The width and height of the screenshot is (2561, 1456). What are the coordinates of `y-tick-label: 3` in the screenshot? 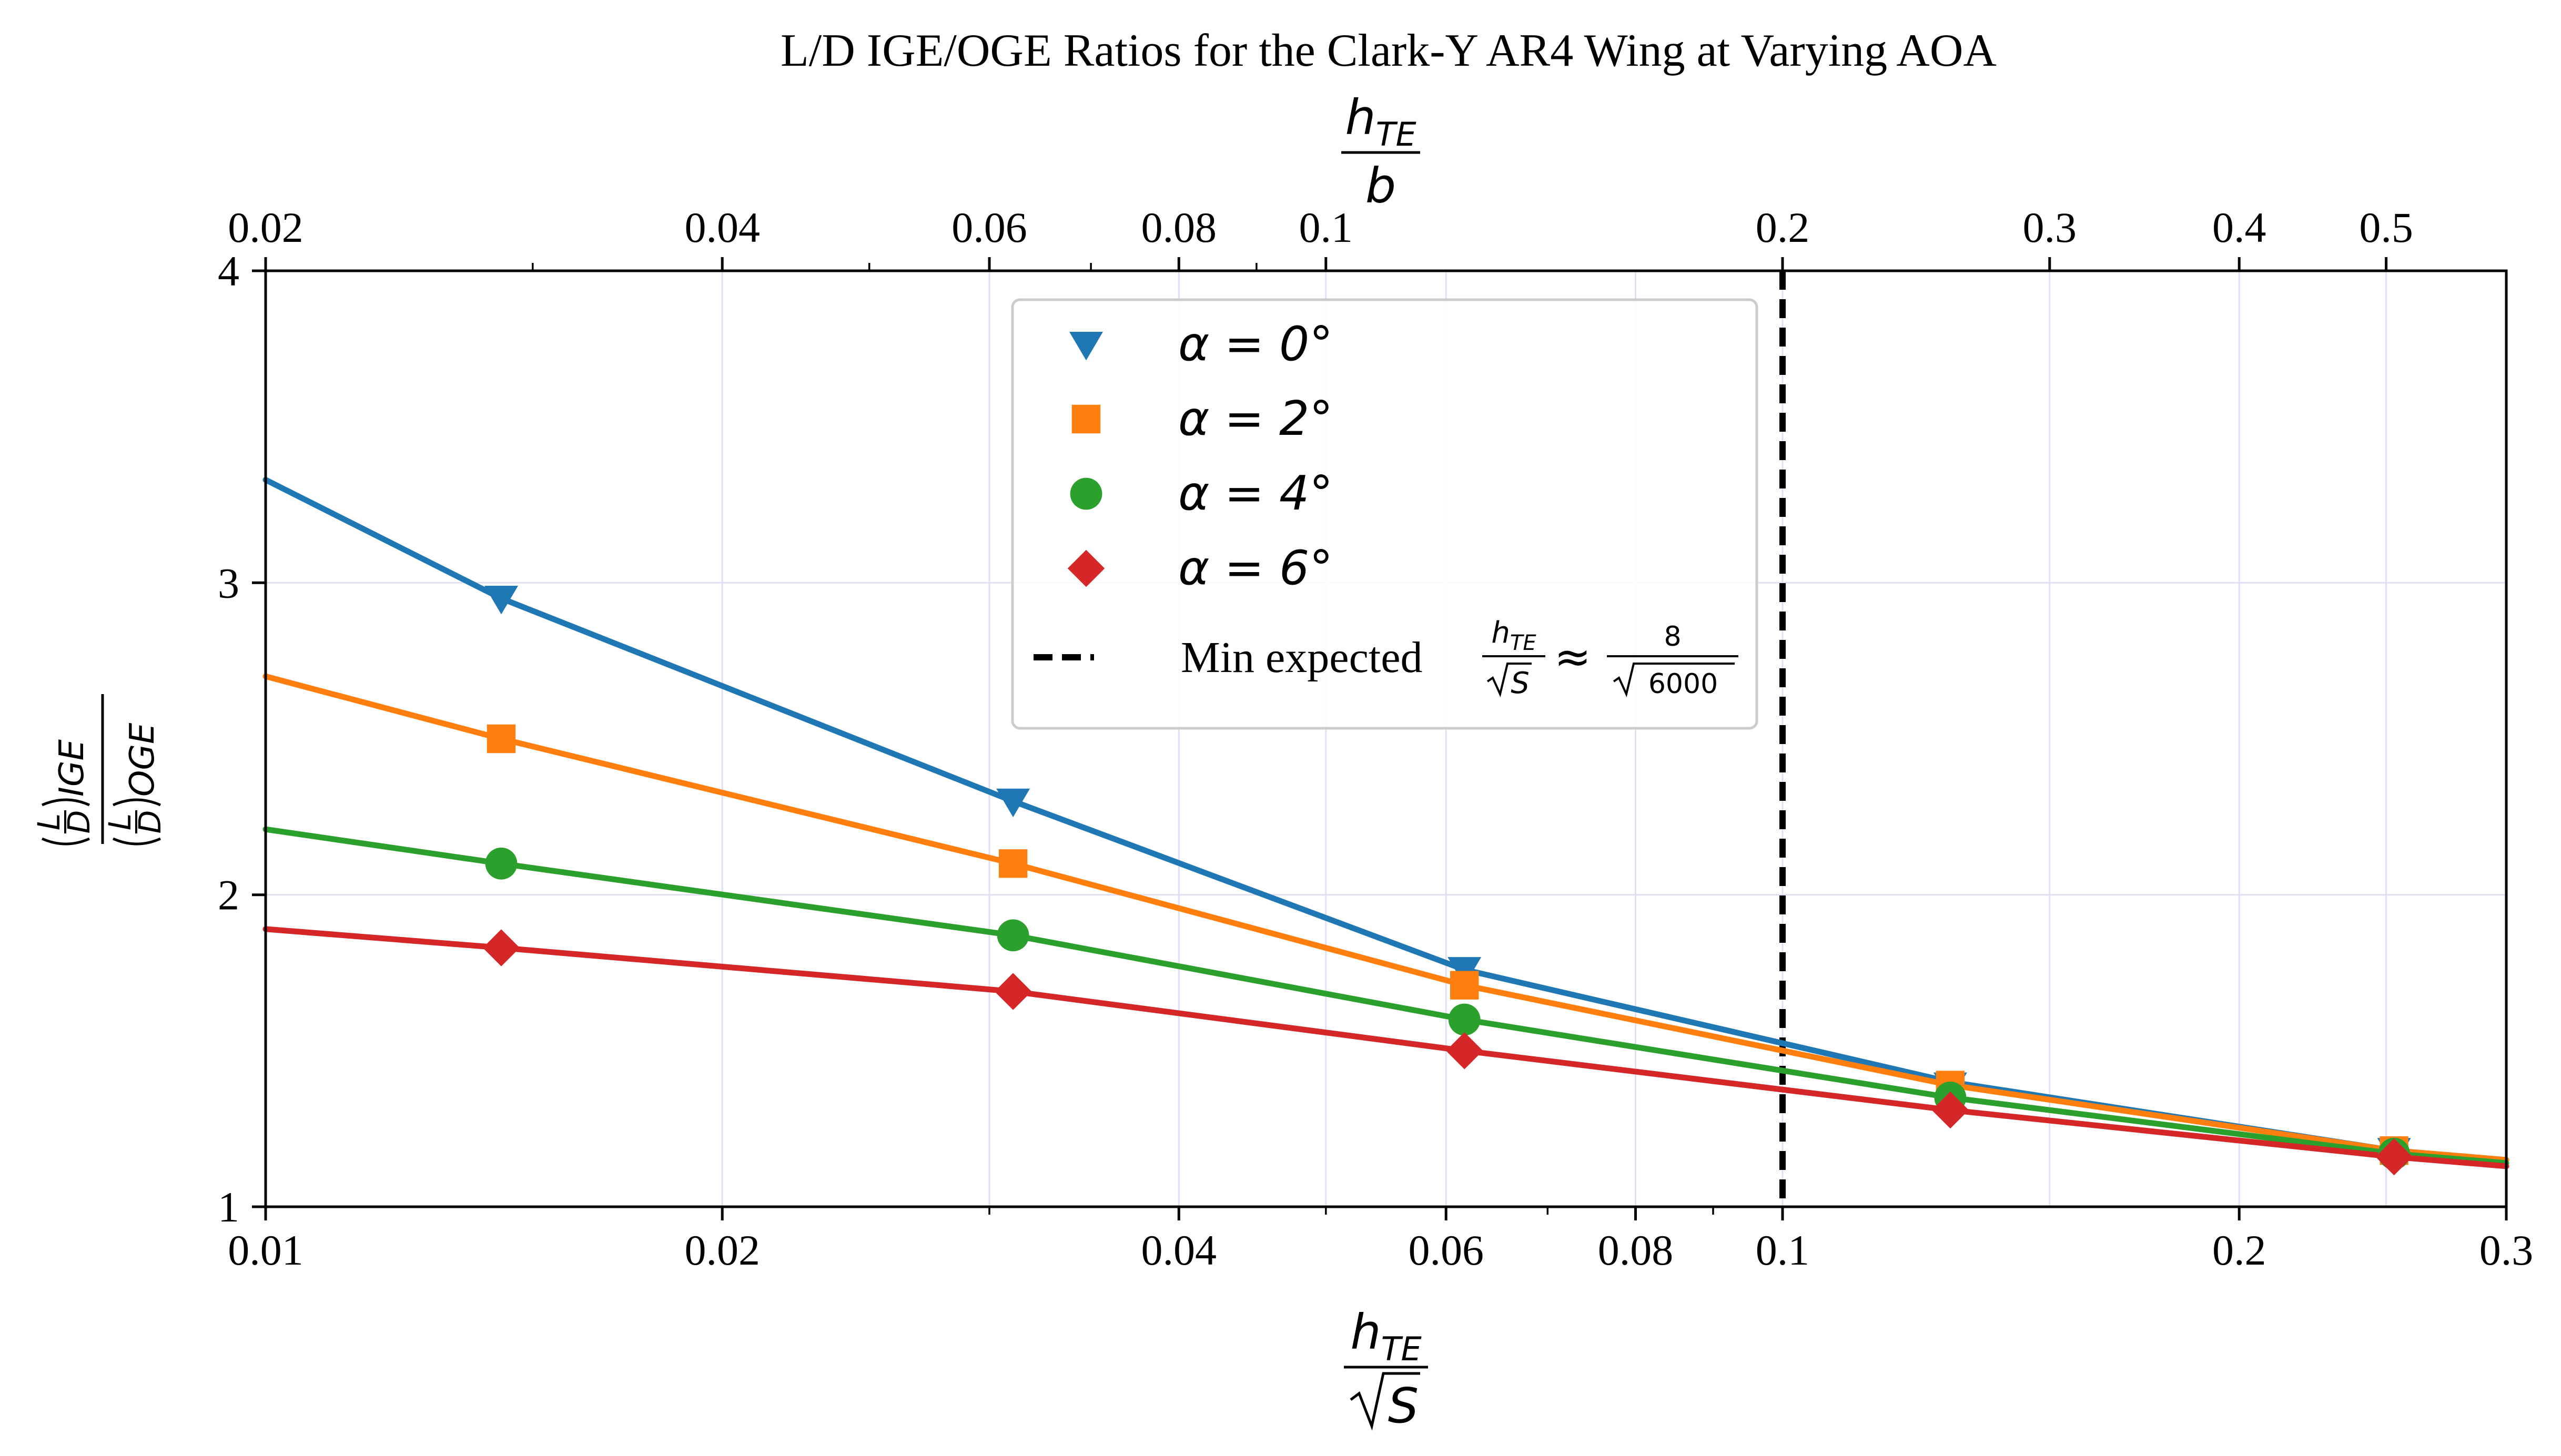 It's located at (229, 583).